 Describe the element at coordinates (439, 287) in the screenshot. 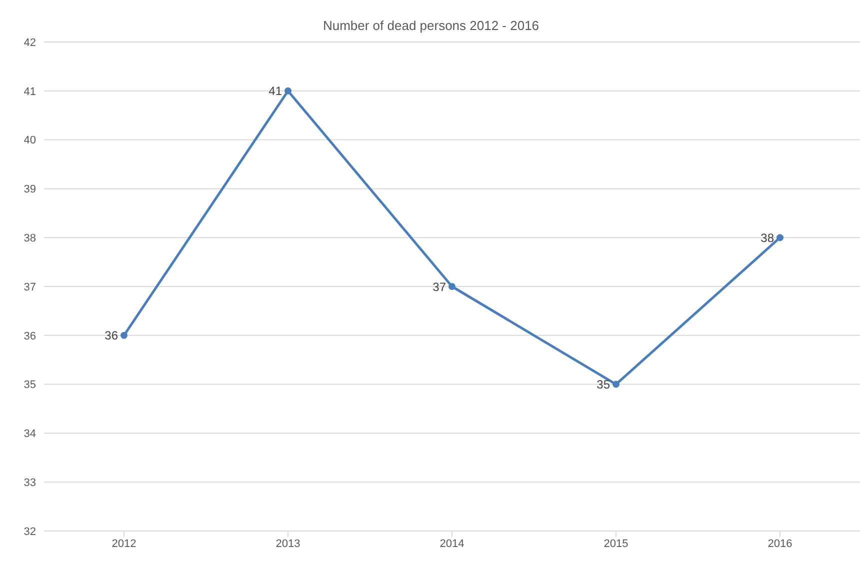

I see `data-label: 37` at that location.